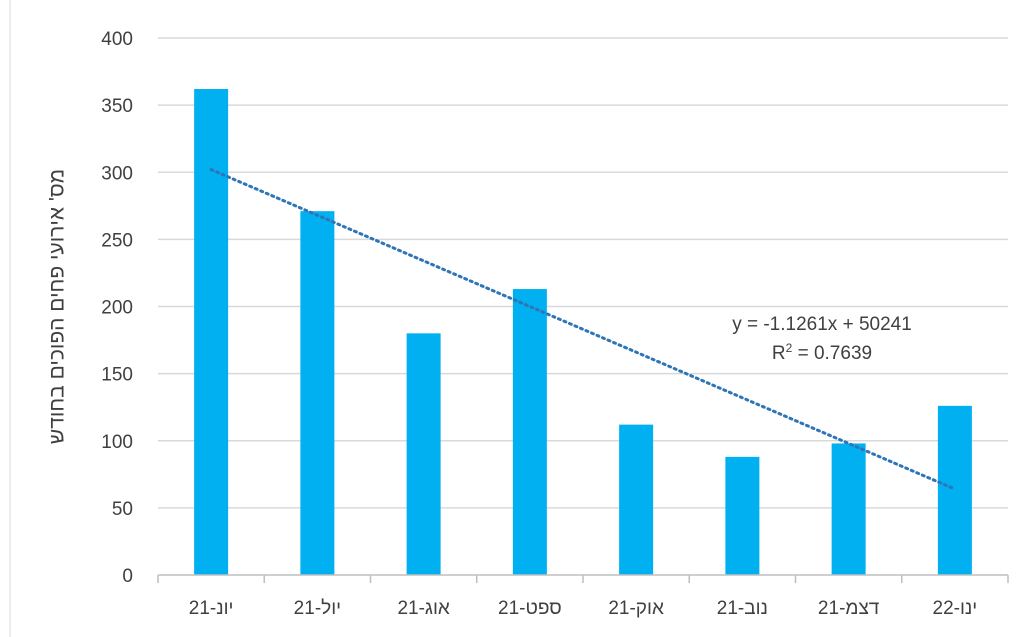 The width and height of the screenshot is (1030, 637). I want to click on y-tick-label: 300, so click(117, 173).